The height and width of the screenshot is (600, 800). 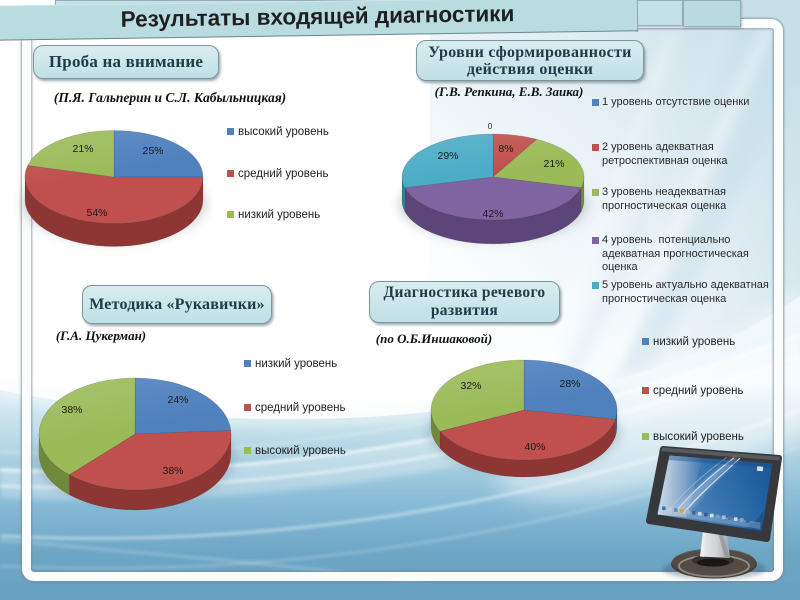 What do you see at coordinates (505, 149) in the screenshot?
I see `svg-text: 8%` at bounding box center [505, 149].